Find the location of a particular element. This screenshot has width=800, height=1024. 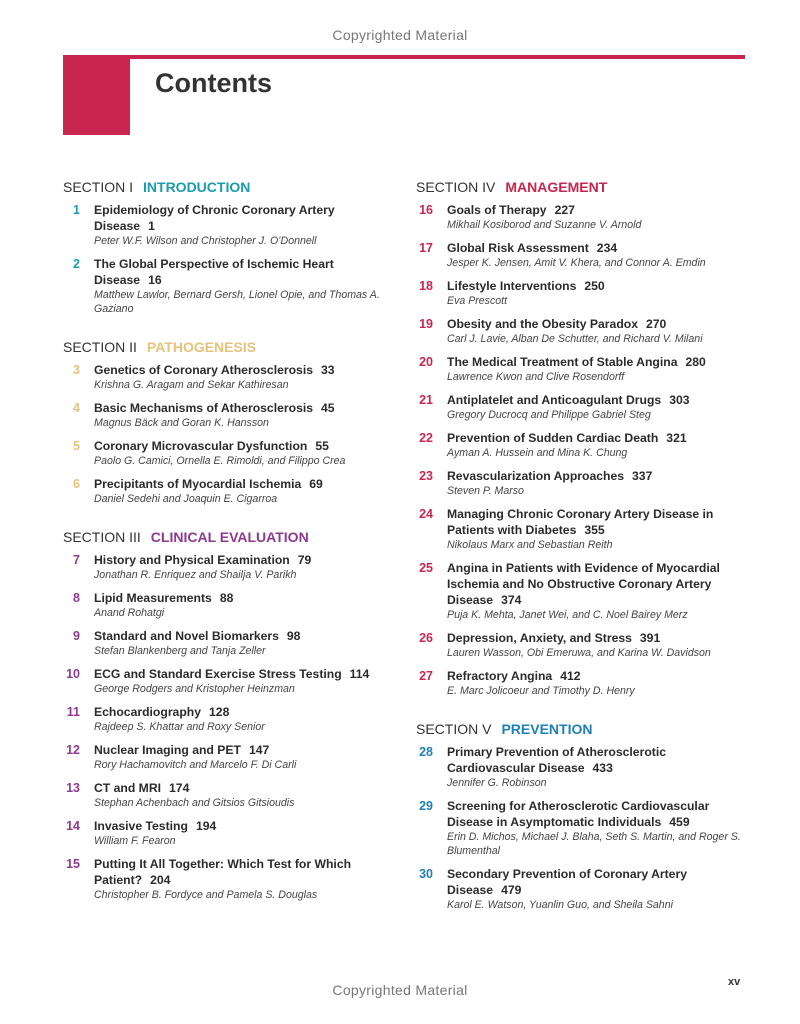

chapter-title-text: The Medical Treatment of Stable Angina is located at coordinates (562, 362).